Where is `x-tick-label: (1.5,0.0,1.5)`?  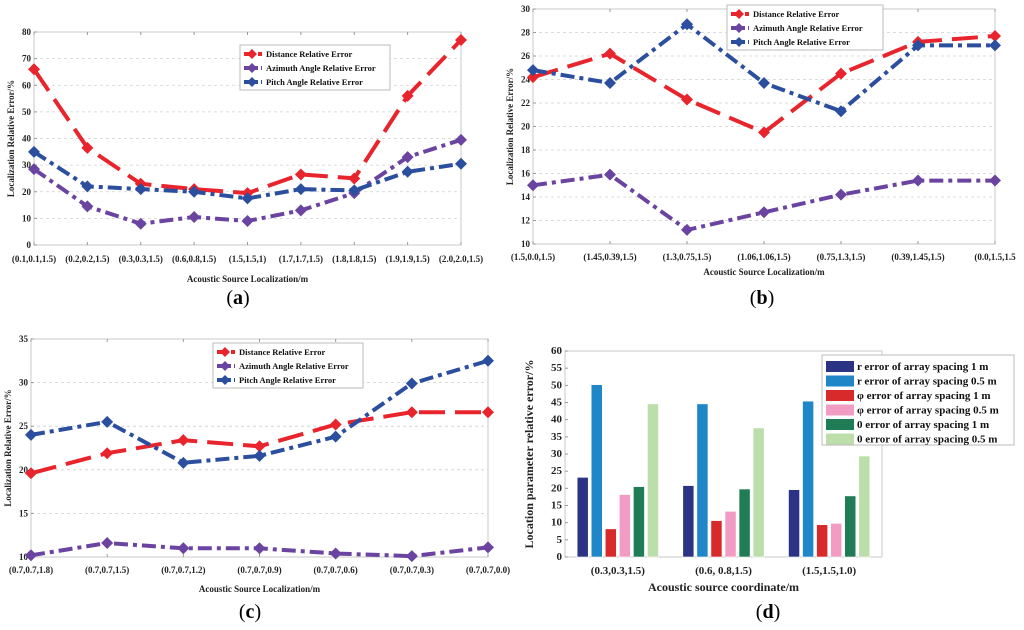 x-tick-label: (1.5,0.0,1.5) is located at coordinates (533, 257).